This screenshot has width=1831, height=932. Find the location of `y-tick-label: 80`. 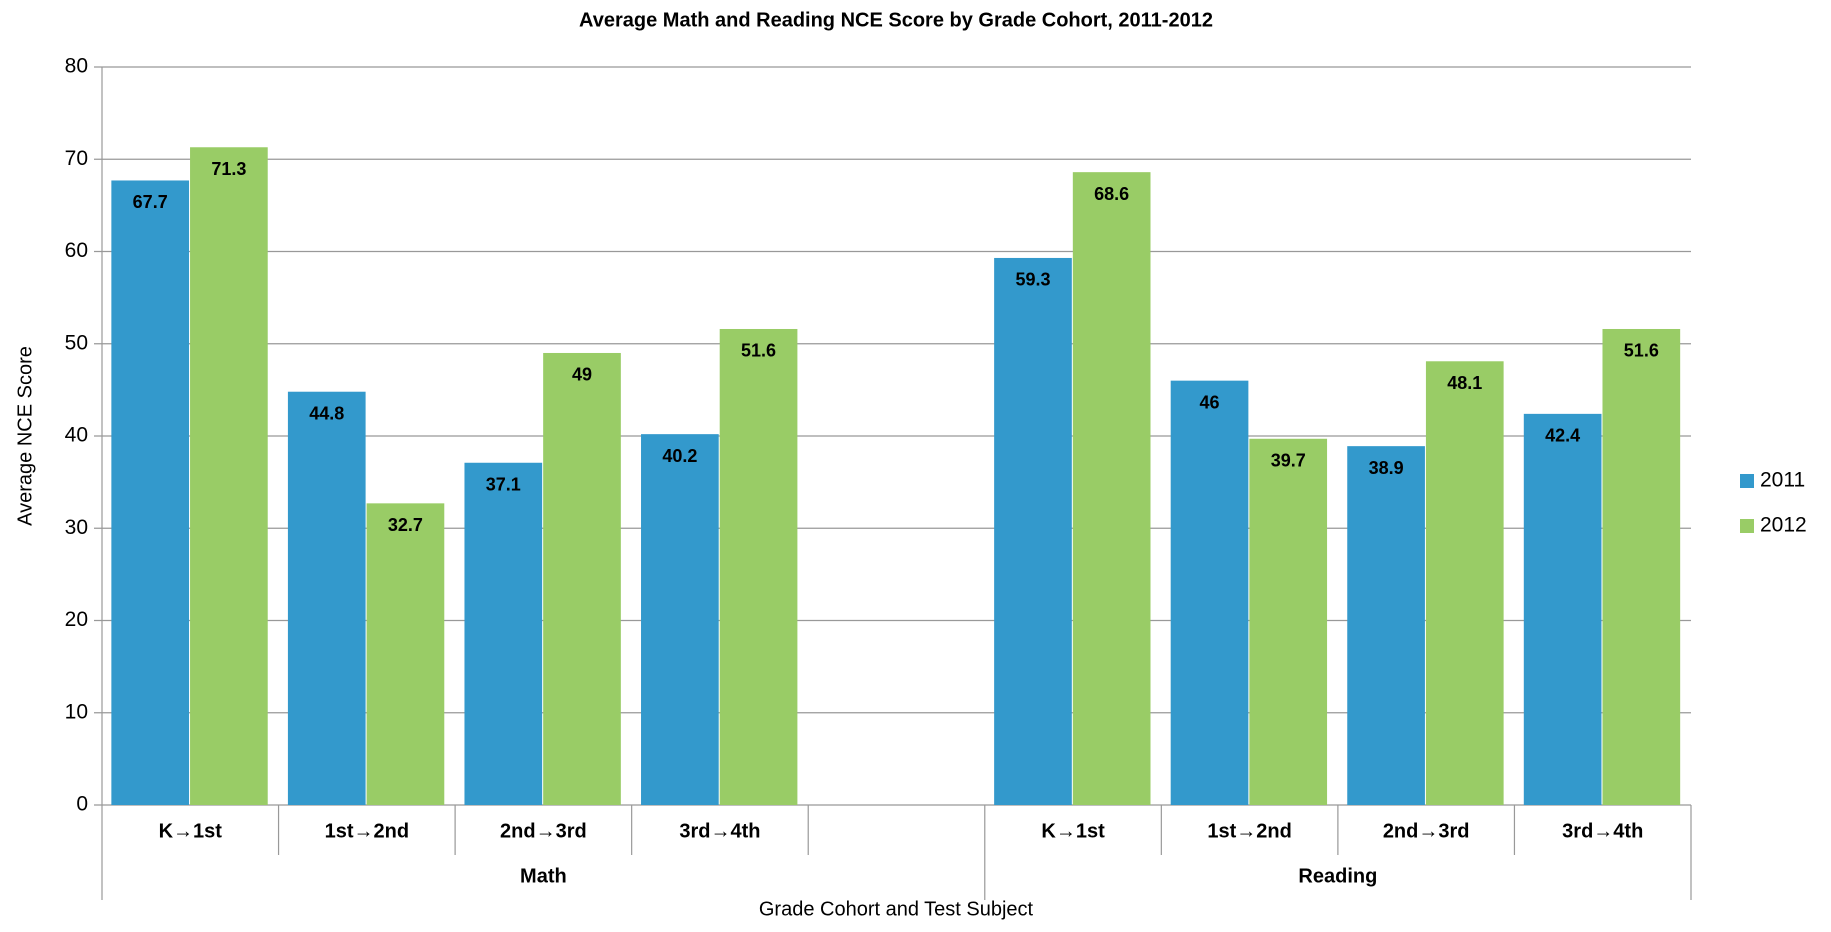

y-tick-label: 80 is located at coordinates (76, 66).